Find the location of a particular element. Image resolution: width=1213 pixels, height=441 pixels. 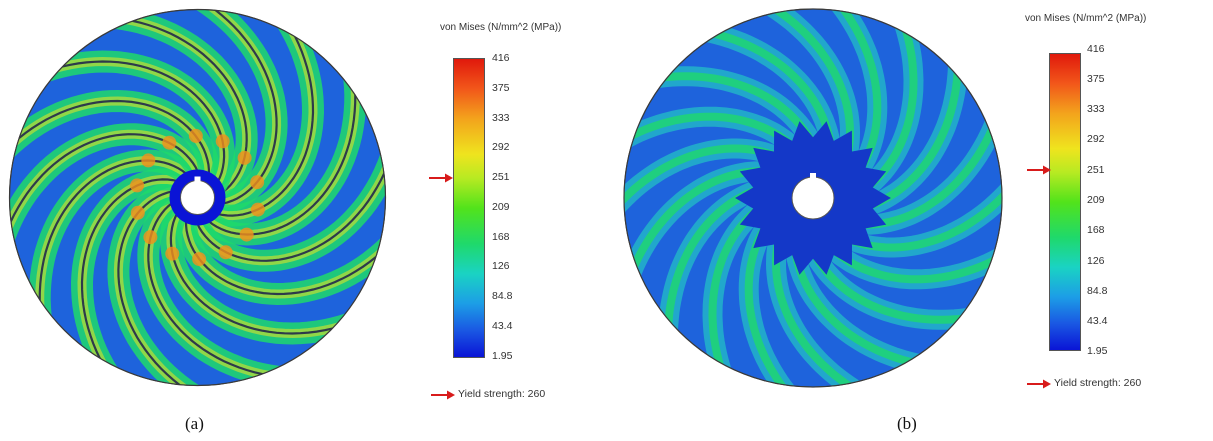

colorbar-b is located at coordinates (1065, 202).